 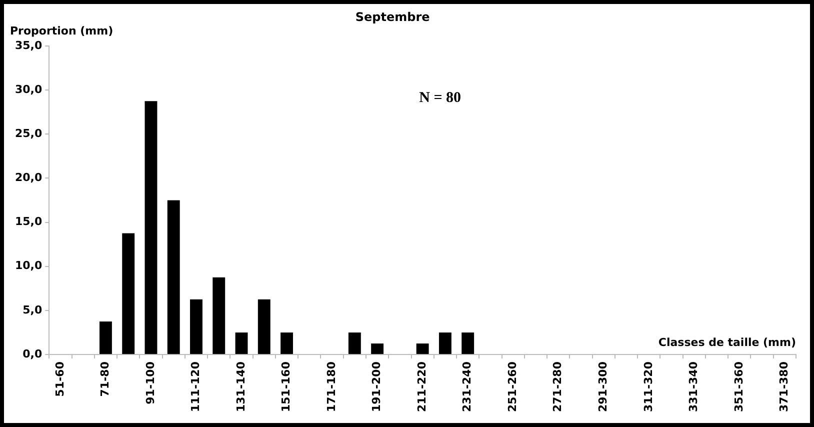 I want to click on y-tick-label: 35,0, so click(x=28, y=45).